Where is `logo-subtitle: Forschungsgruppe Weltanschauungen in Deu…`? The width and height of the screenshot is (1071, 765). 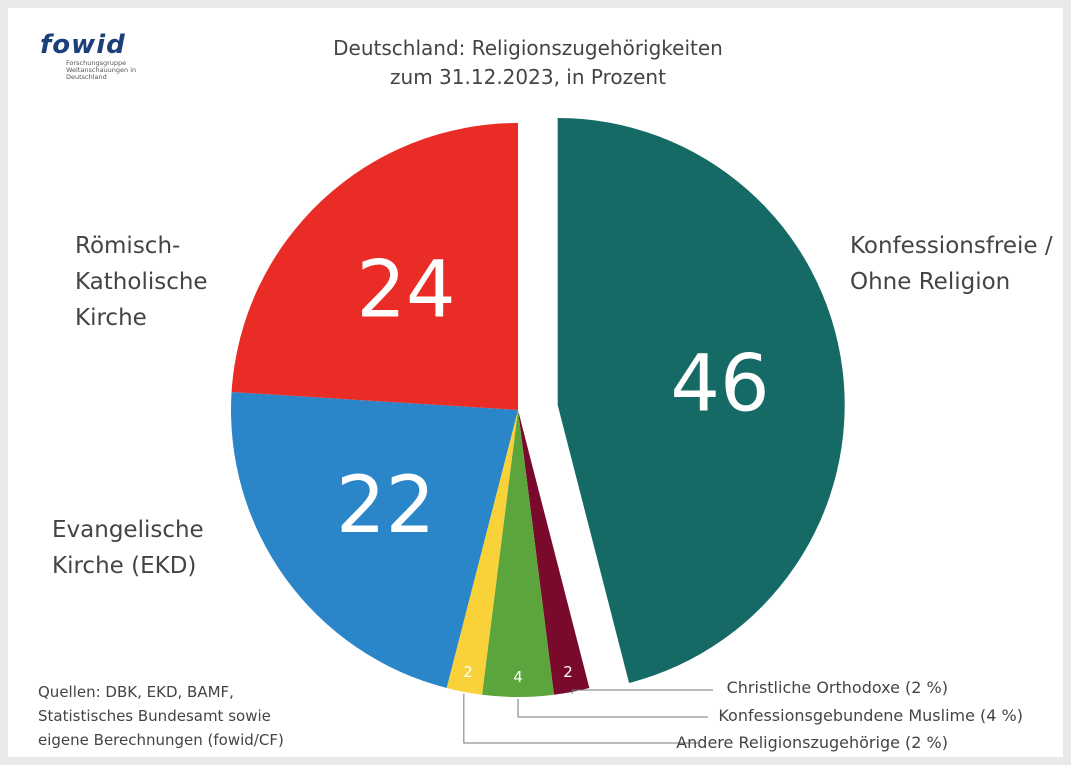 logo-subtitle: Forschungsgruppe Weltanschauungen in Deu… is located at coordinates (101, 70).